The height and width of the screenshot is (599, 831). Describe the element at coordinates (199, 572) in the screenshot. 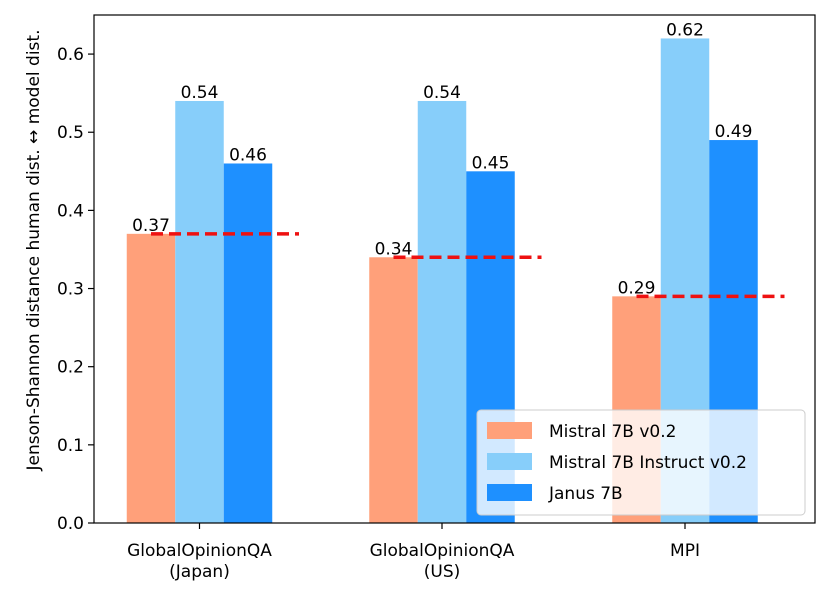

I see `x-tick-label: (Japan)` at that location.